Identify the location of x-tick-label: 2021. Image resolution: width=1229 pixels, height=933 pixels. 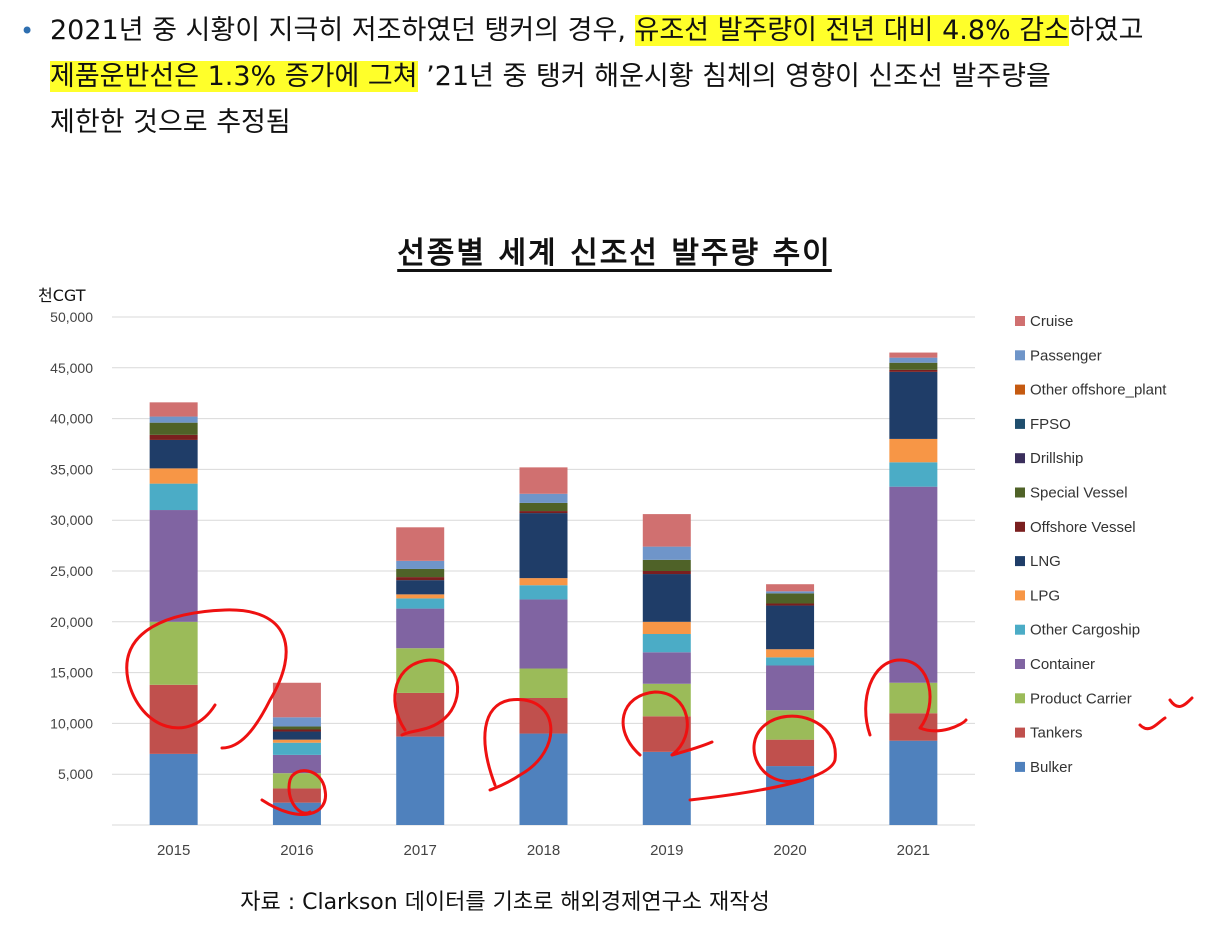
(913, 850).